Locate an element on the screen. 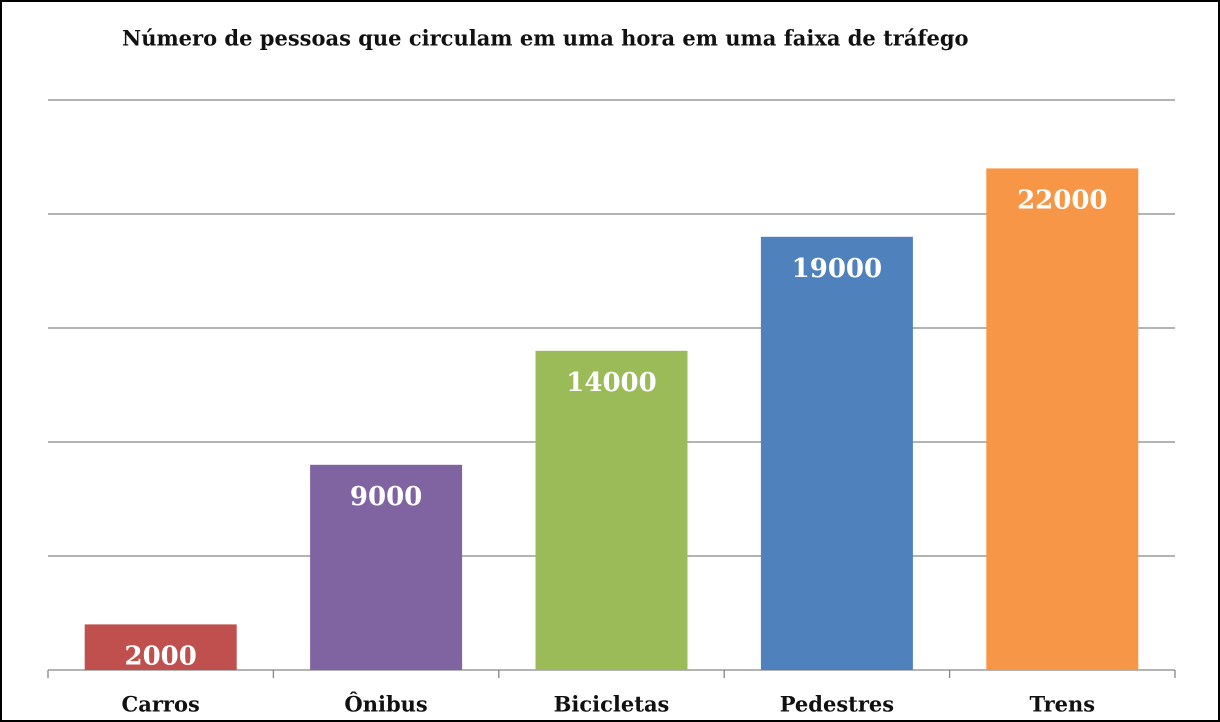  x-tick-label: Bicicletas is located at coordinates (612, 704).